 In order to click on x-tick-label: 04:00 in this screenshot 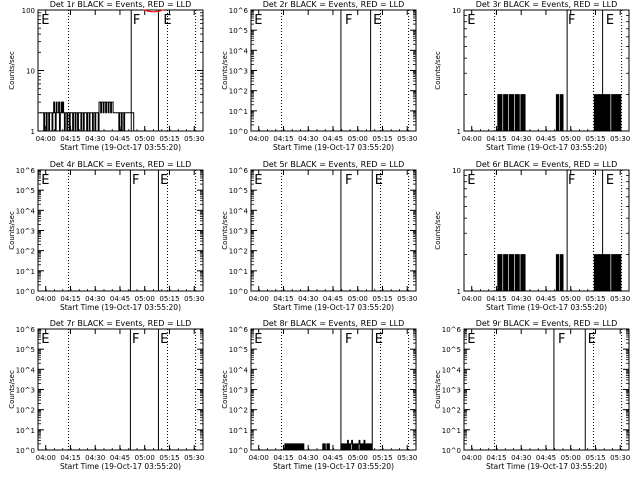, I will do `click(46, 139)`.